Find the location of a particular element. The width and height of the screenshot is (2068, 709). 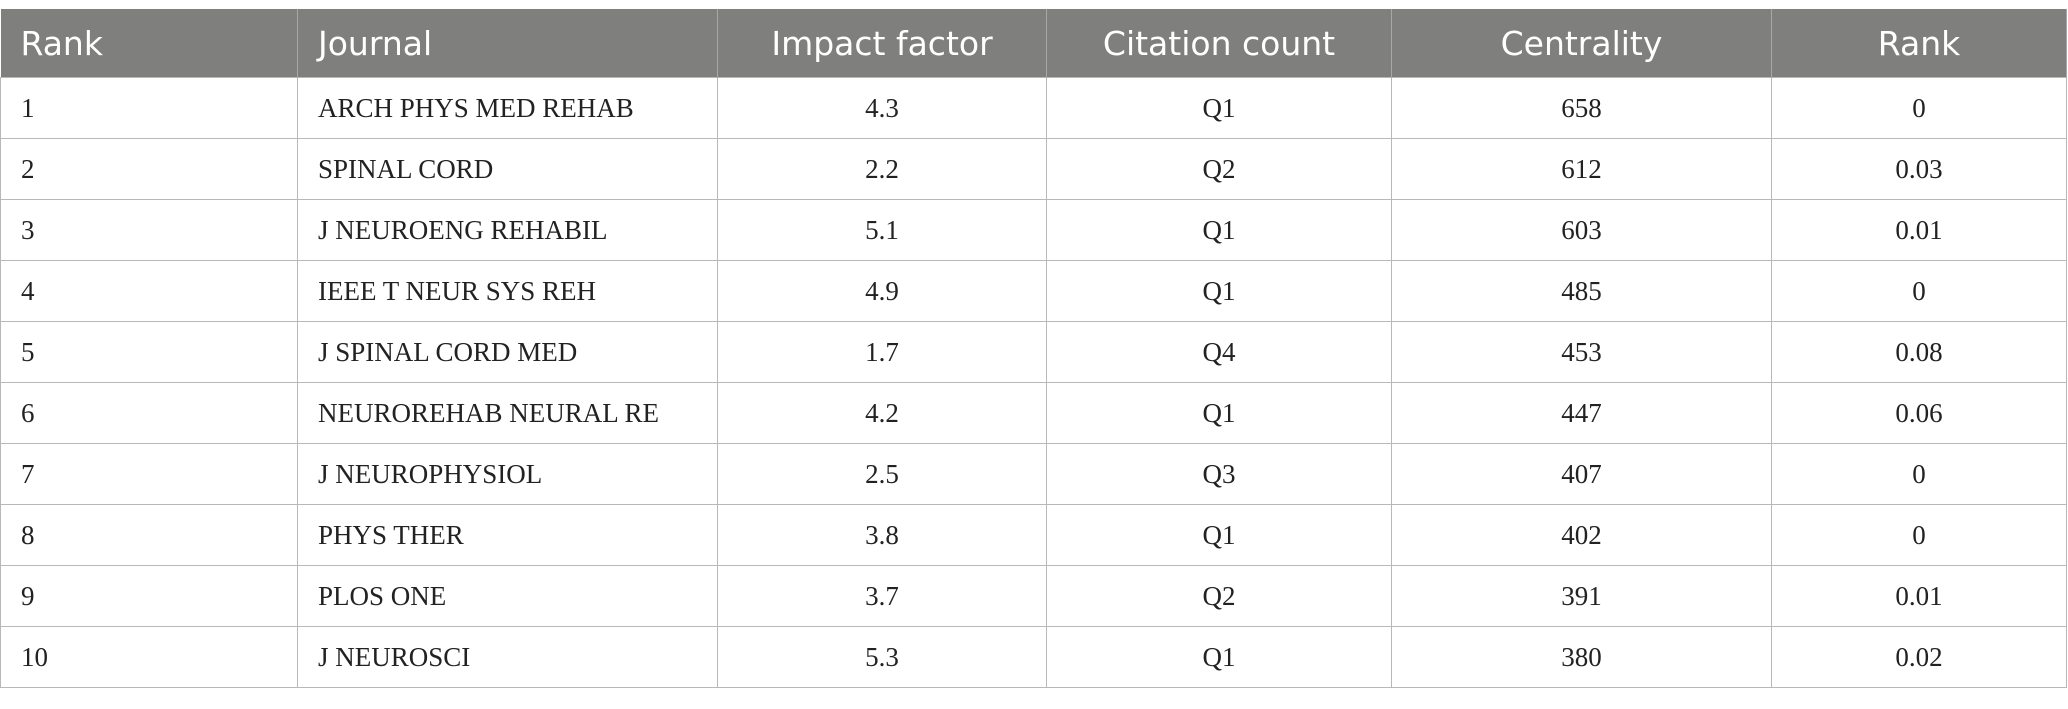

table-cell: 2.2 is located at coordinates (882, 169).